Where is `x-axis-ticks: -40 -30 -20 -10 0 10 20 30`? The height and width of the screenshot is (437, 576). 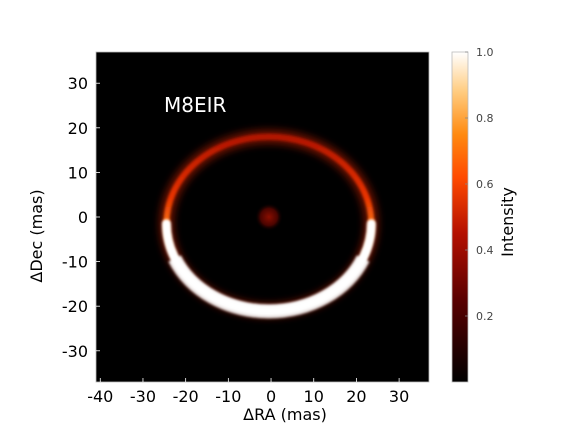
x-axis-ticks: -40 -30 -20 -10 0 10 20 30 is located at coordinates (248, 392).